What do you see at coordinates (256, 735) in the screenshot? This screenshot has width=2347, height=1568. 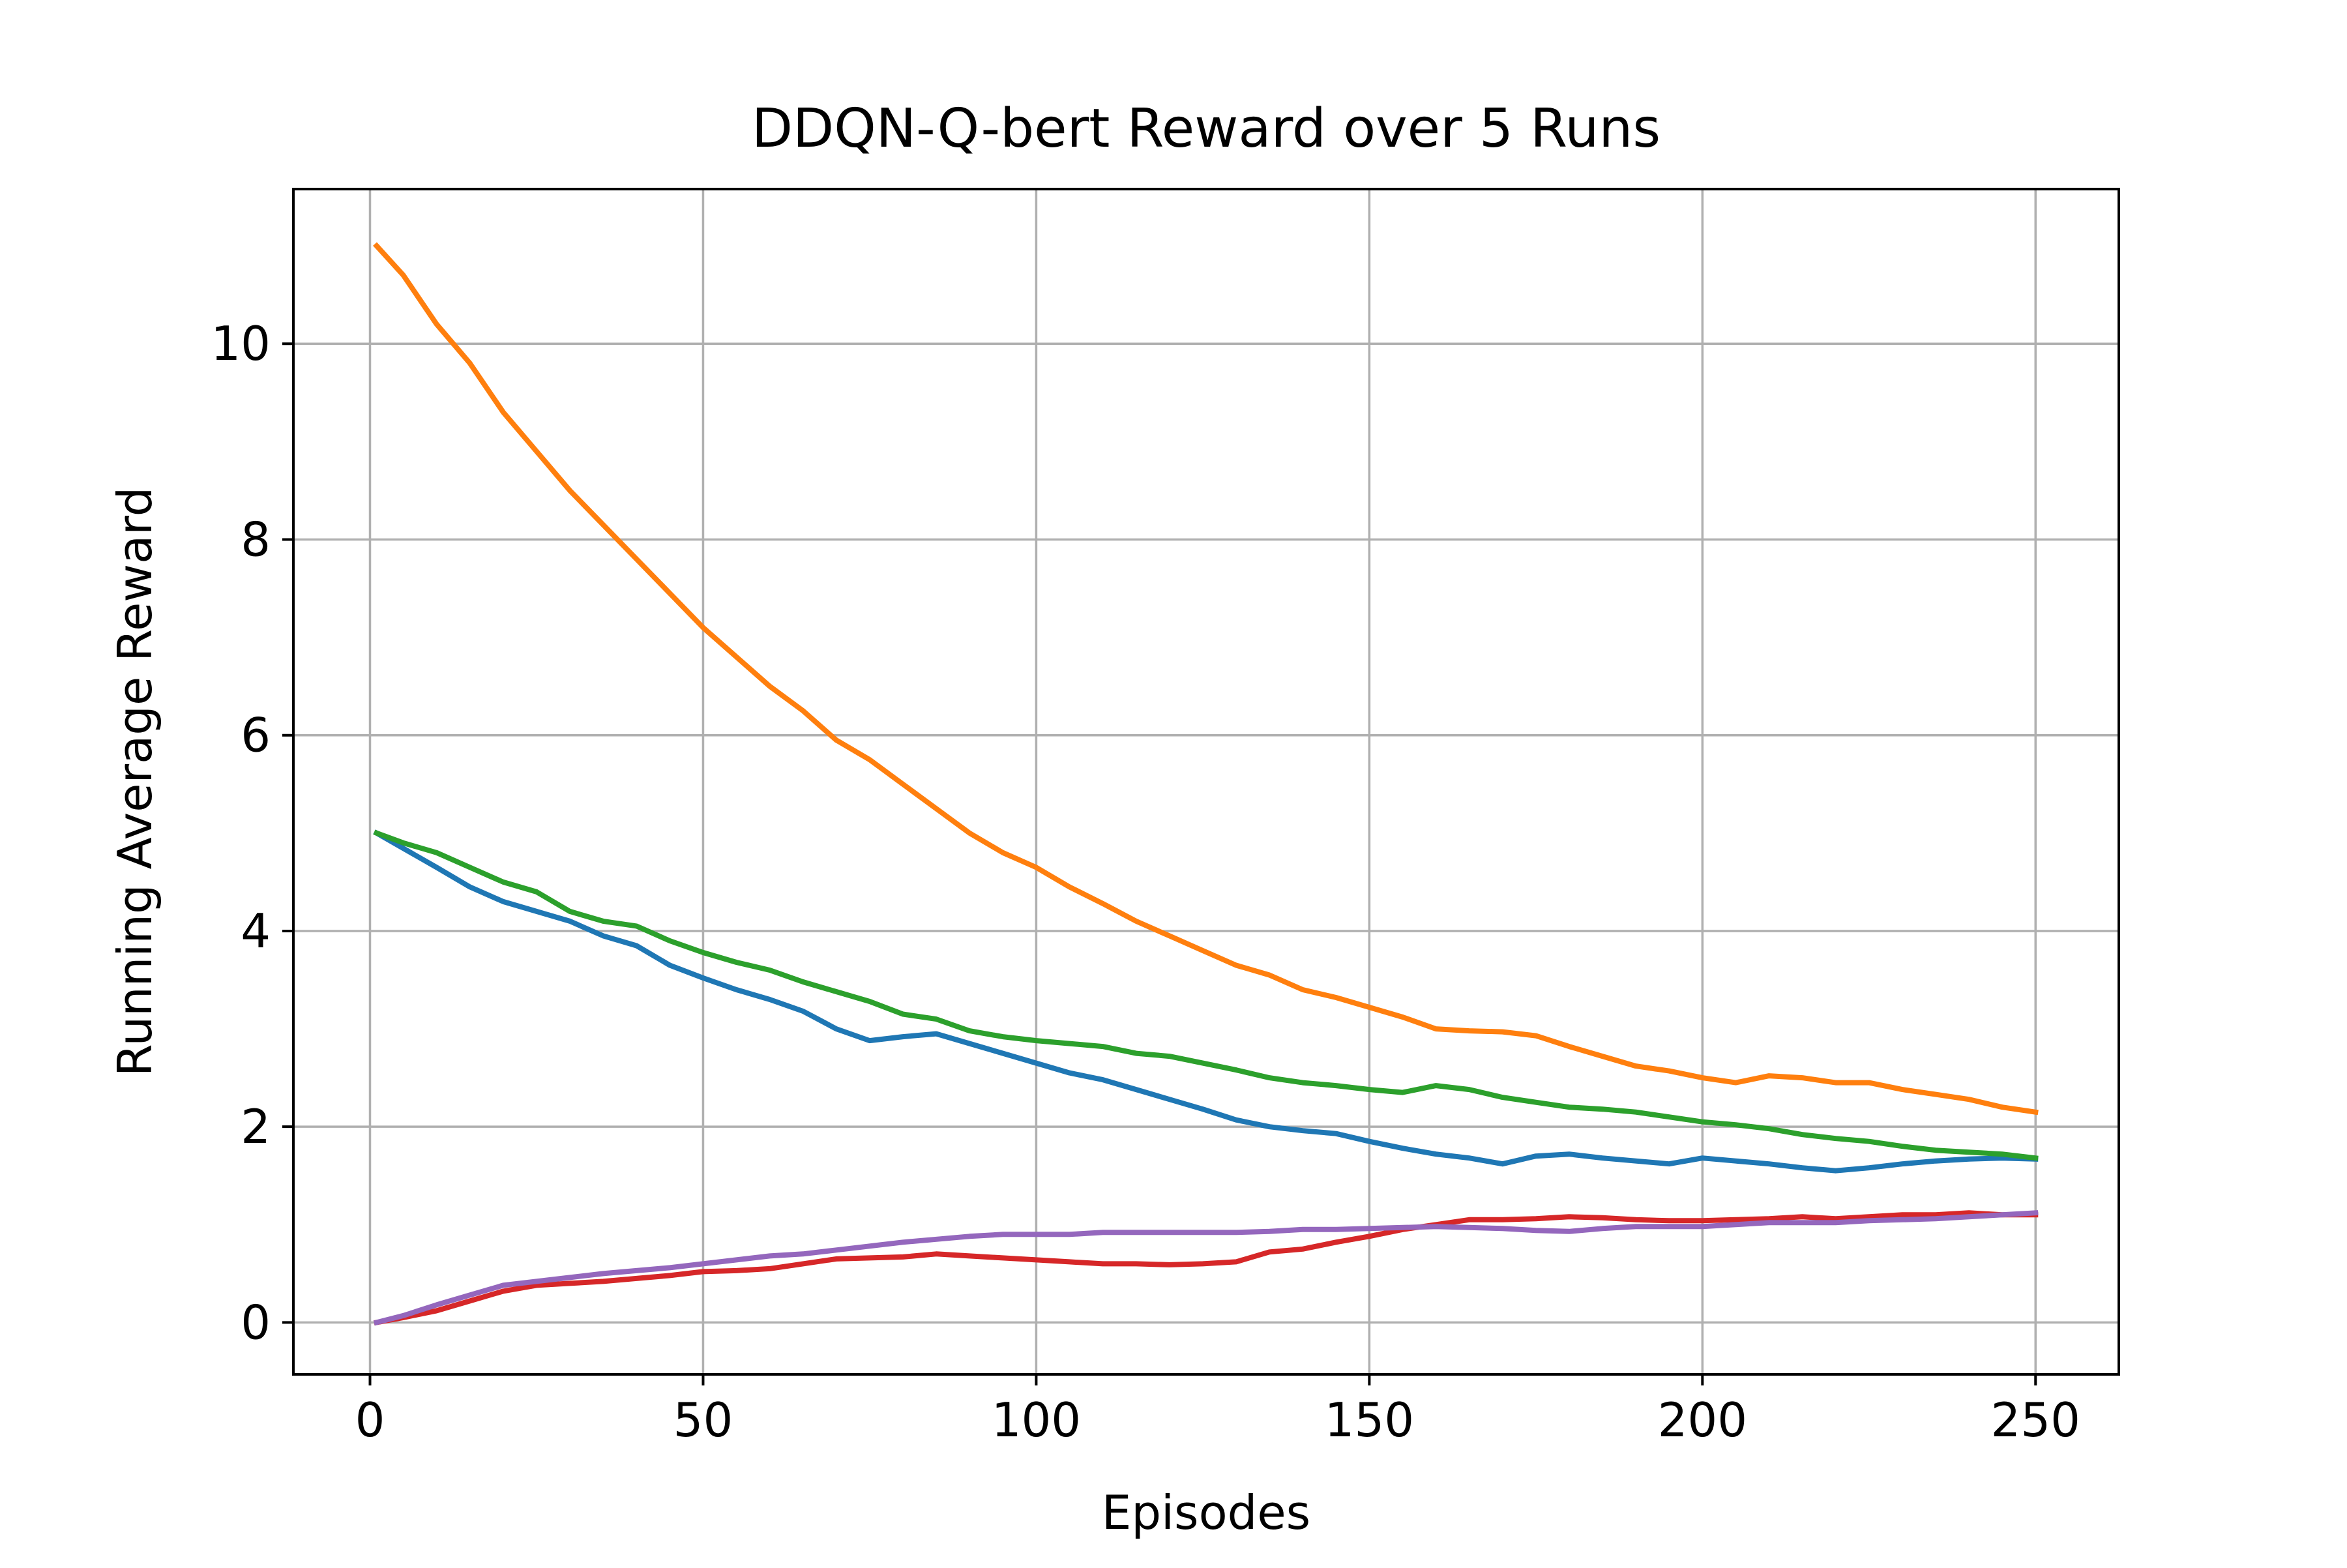 I see `y-tick-label: 6` at bounding box center [256, 735].